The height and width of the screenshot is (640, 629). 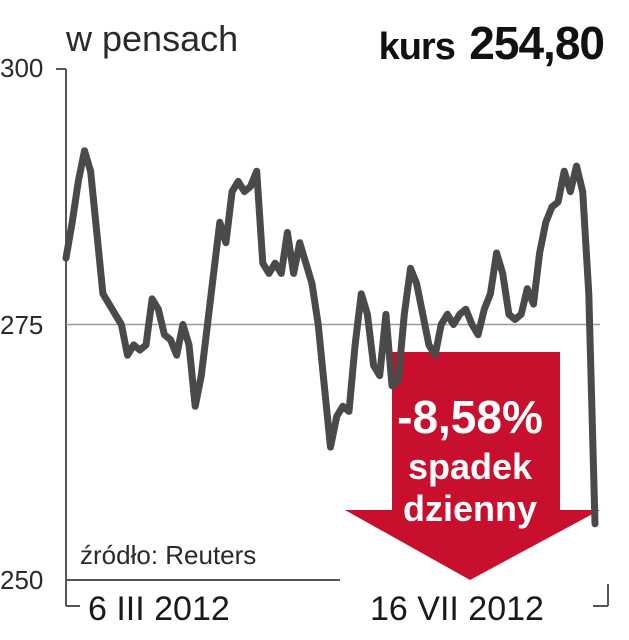 I want to click on price-label: kurs, so click(x=417, y=47).